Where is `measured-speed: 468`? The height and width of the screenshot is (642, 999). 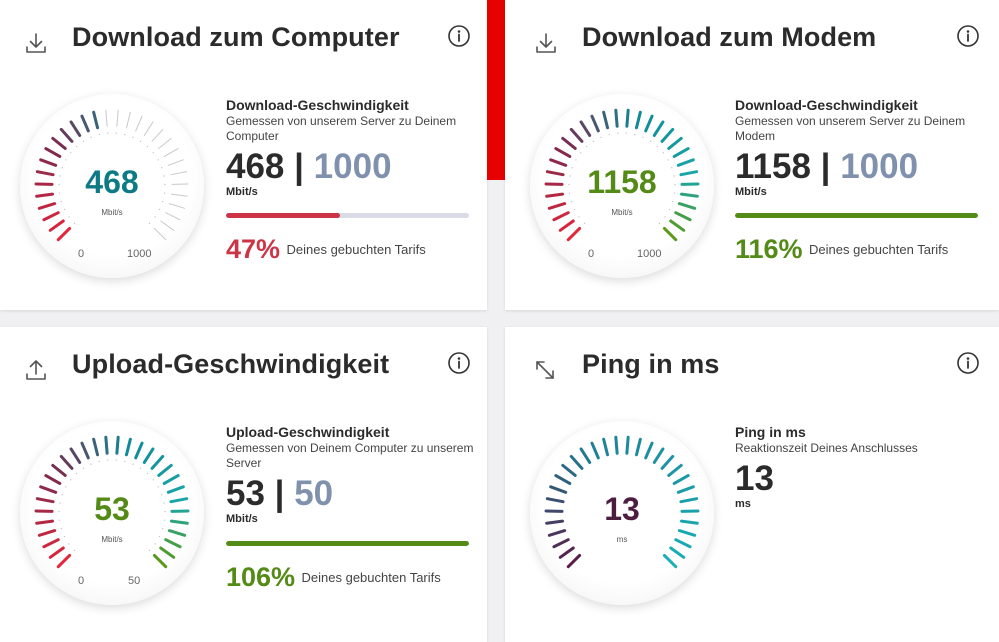 measured-speed: 468 is located at coordinates (255, 166).